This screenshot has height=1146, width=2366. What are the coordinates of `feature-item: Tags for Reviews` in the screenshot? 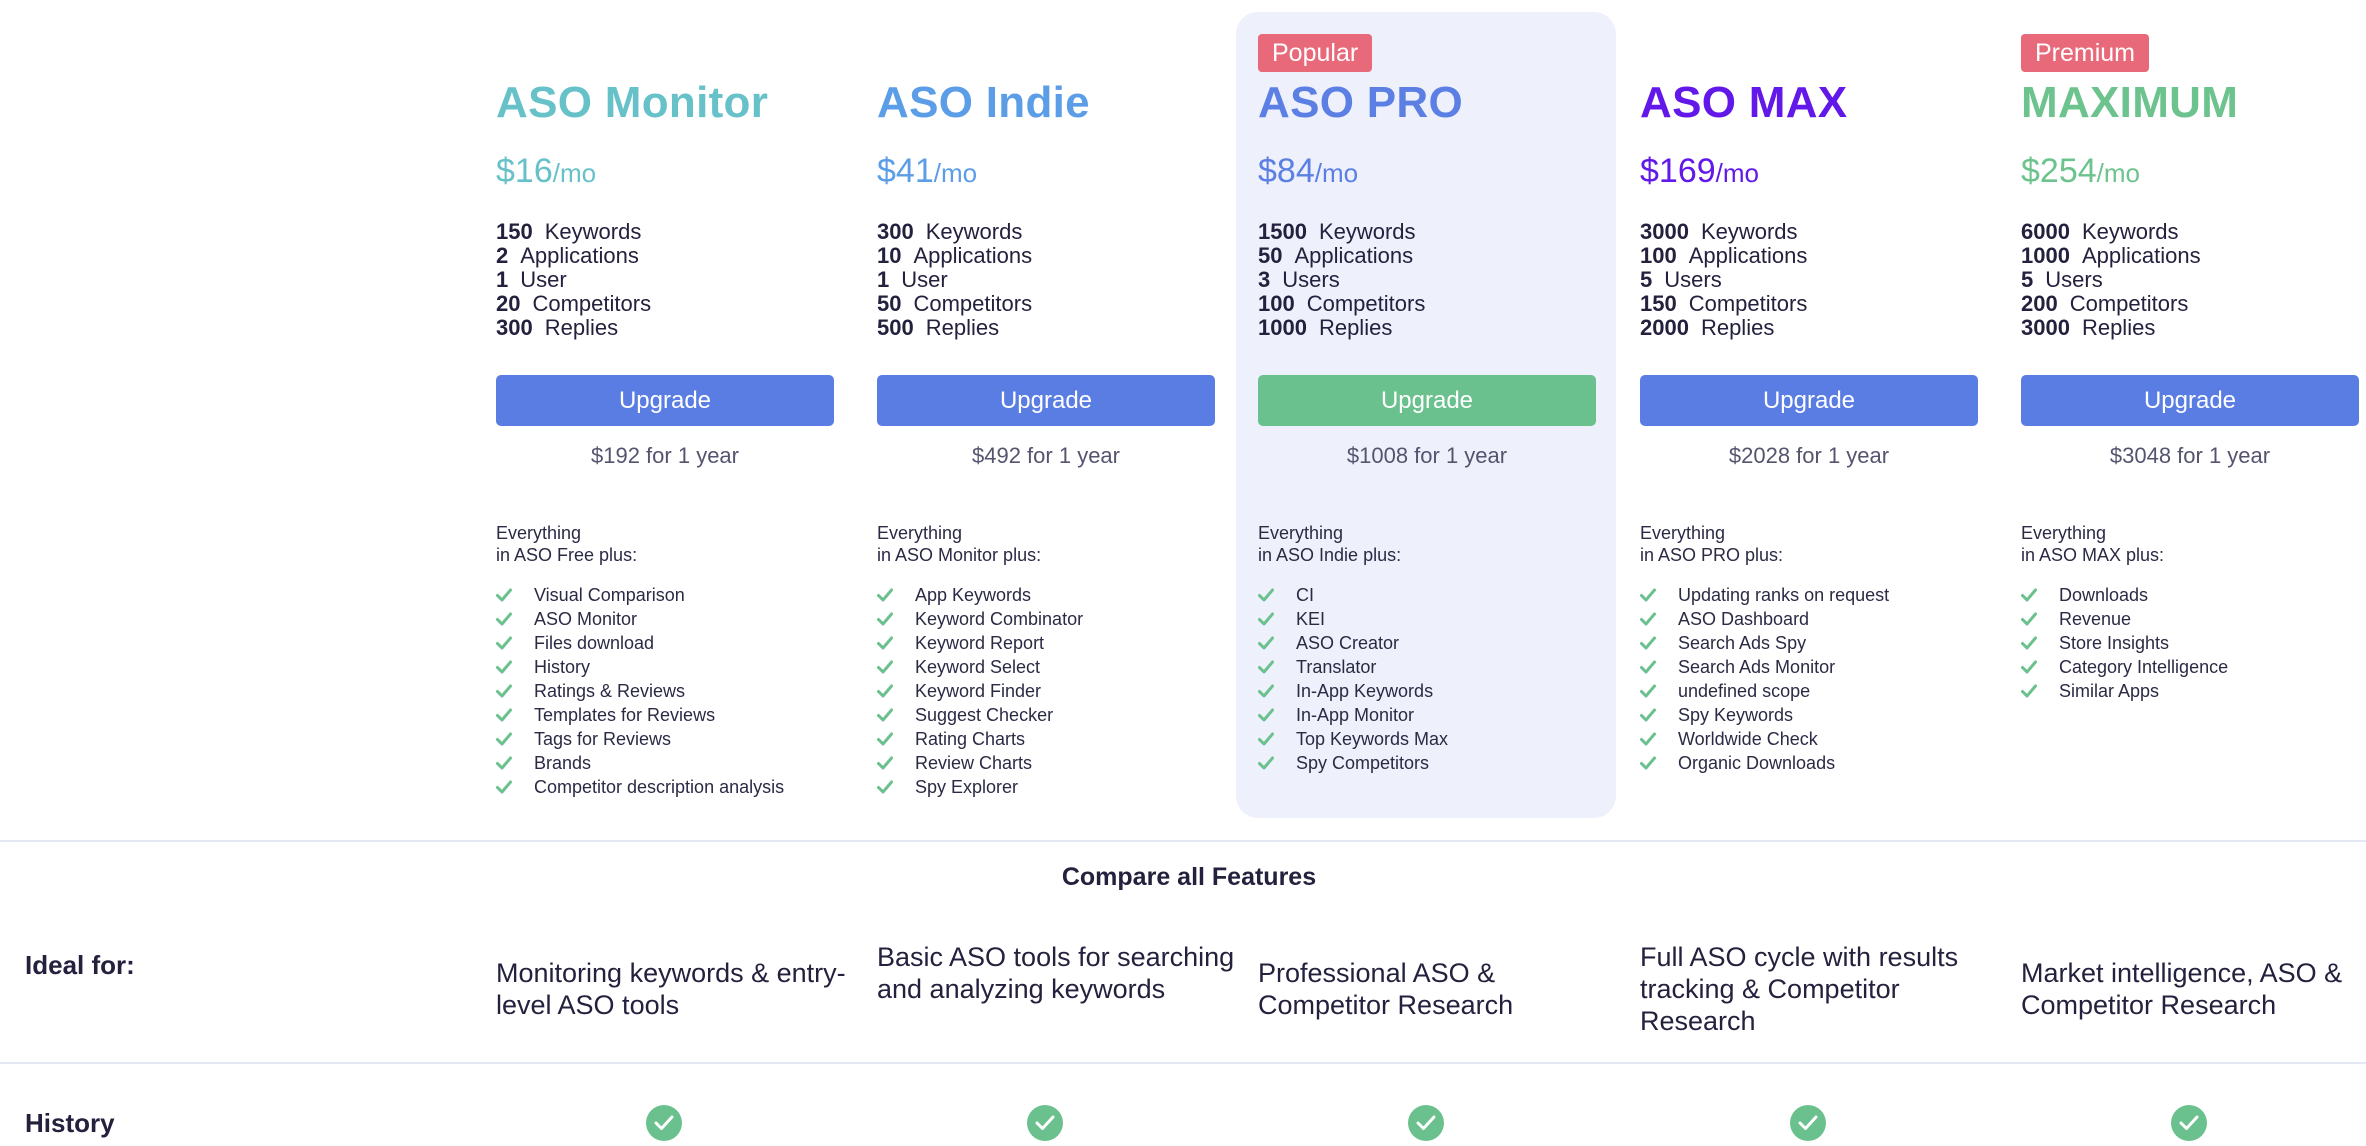 It's located at (640, 739).